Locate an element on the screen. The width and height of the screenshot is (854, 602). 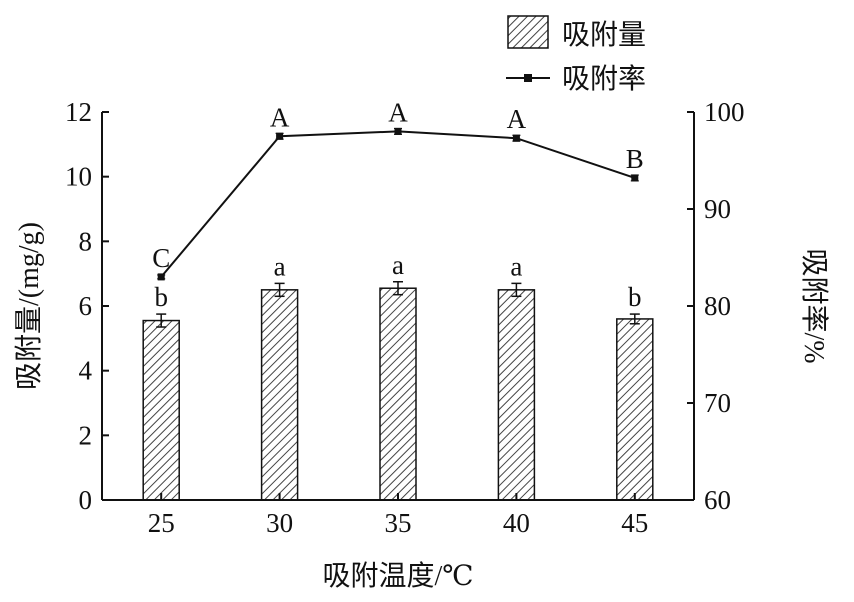
line-significance-label: B is located at coordinates (635, 159).